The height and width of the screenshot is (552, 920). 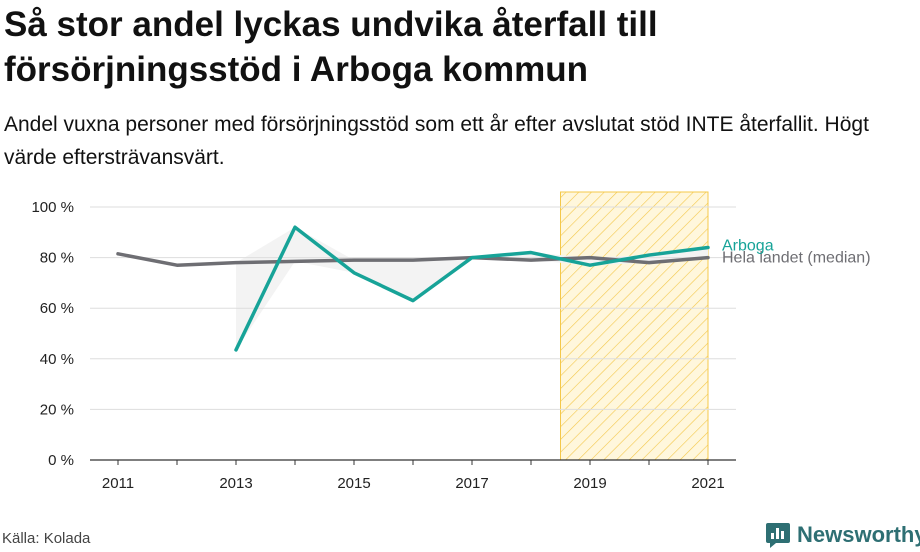 I want to click on x-tick-label: 2019, so click(x=589, y=483).